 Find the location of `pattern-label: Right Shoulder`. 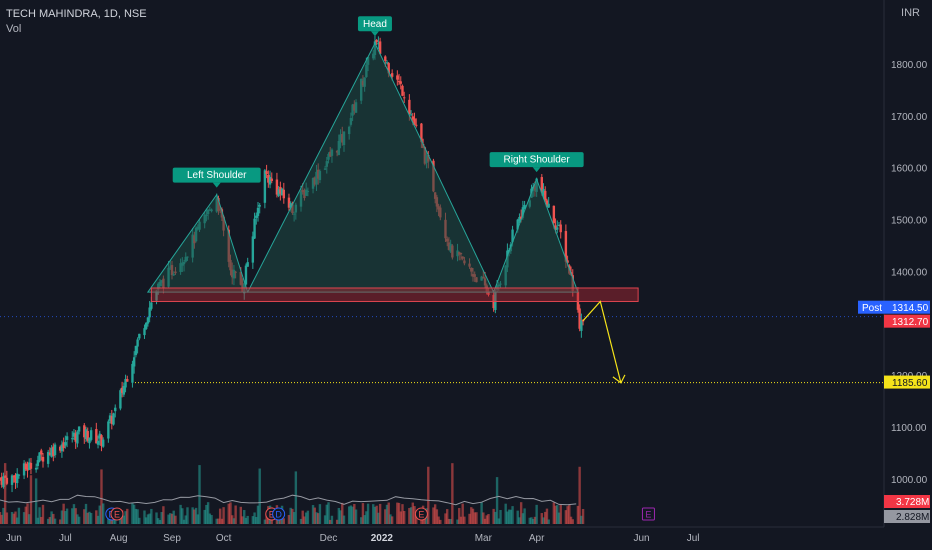

pattern-label: Right Shoulder is located at coordinates (537, 160).